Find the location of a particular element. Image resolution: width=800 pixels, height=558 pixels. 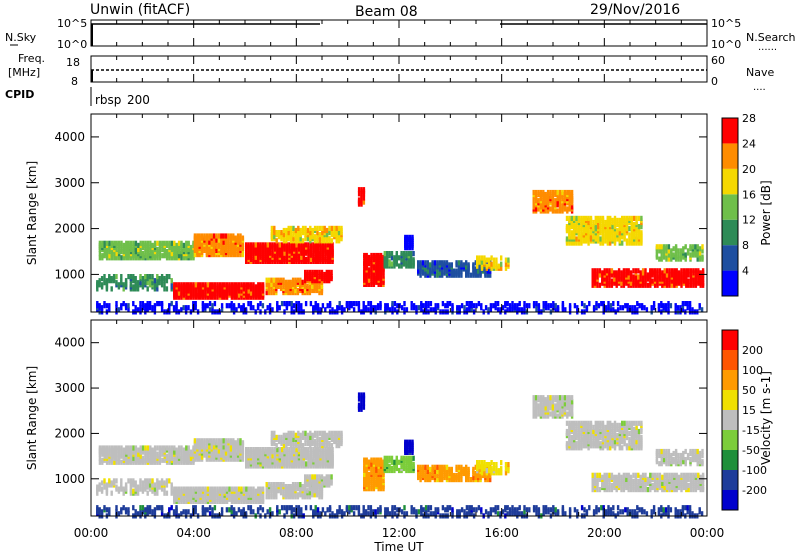

cpid-program: rbsp is located at coordinates (108, 100).